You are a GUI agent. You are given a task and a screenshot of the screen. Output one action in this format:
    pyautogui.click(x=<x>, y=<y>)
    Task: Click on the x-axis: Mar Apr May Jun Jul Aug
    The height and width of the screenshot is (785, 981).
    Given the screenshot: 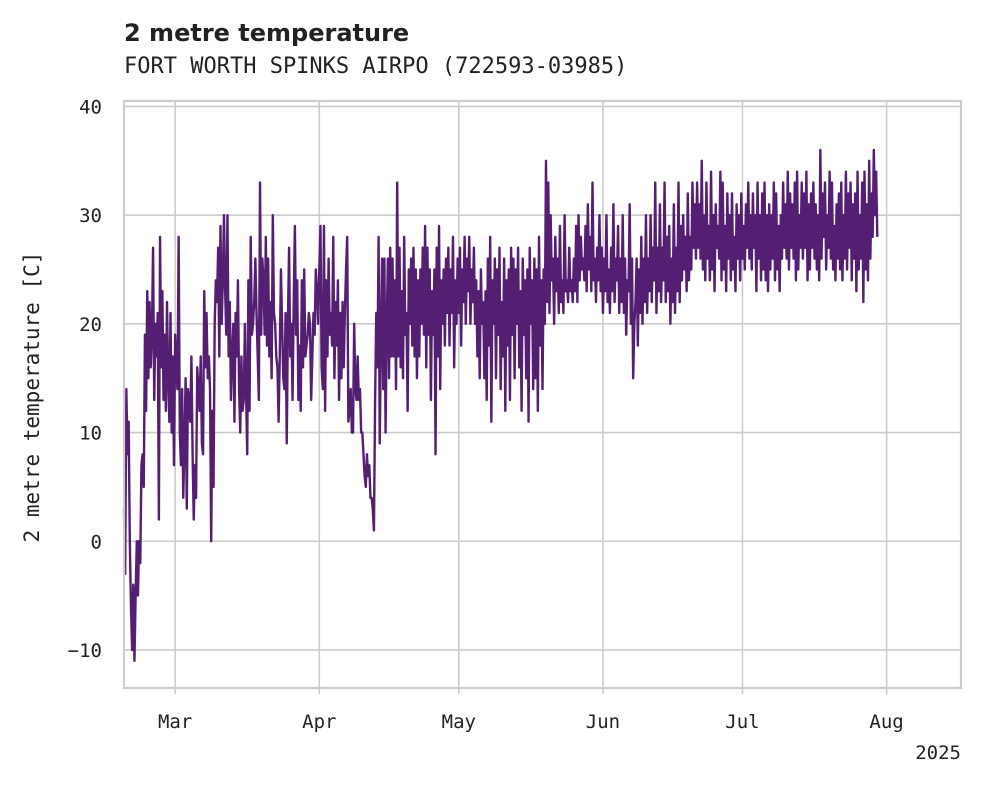 What is the action you would take?
    pyautogui.click(x=531, y=710)
    